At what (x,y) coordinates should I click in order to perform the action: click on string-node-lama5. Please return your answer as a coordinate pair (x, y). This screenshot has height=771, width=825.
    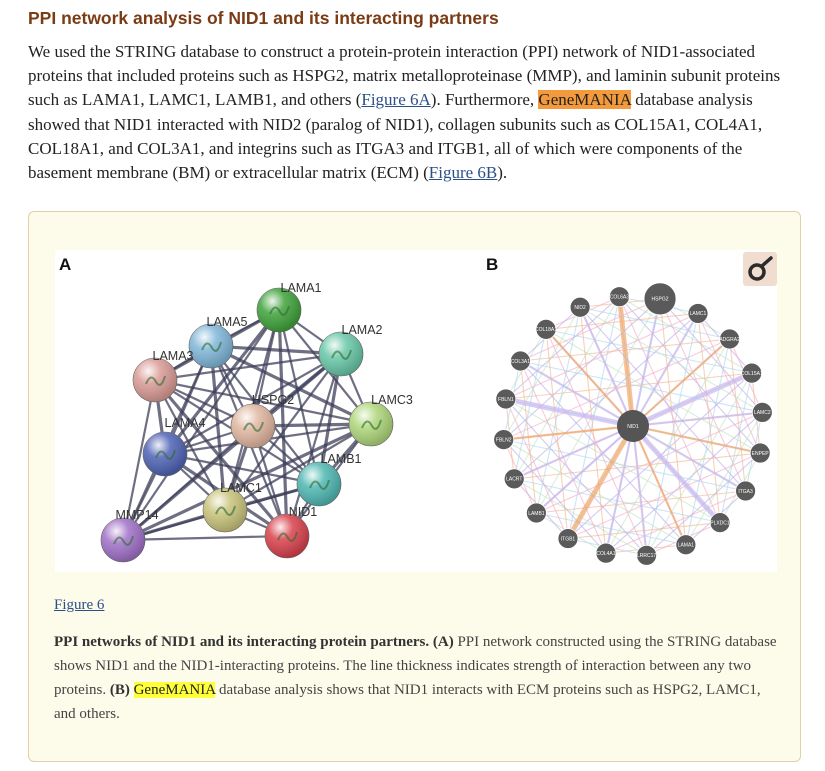
    Looking at the image, I should click on (211, 346).